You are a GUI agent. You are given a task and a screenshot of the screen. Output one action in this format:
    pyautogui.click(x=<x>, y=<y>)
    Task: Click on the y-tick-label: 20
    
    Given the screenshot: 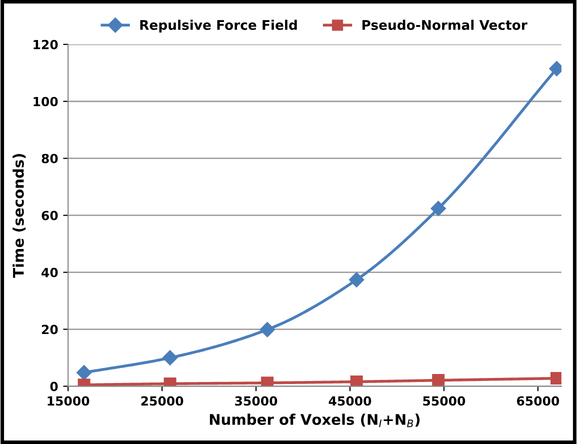 What is the action you would take?
    pyautogui.click(x=50, y=329)
    